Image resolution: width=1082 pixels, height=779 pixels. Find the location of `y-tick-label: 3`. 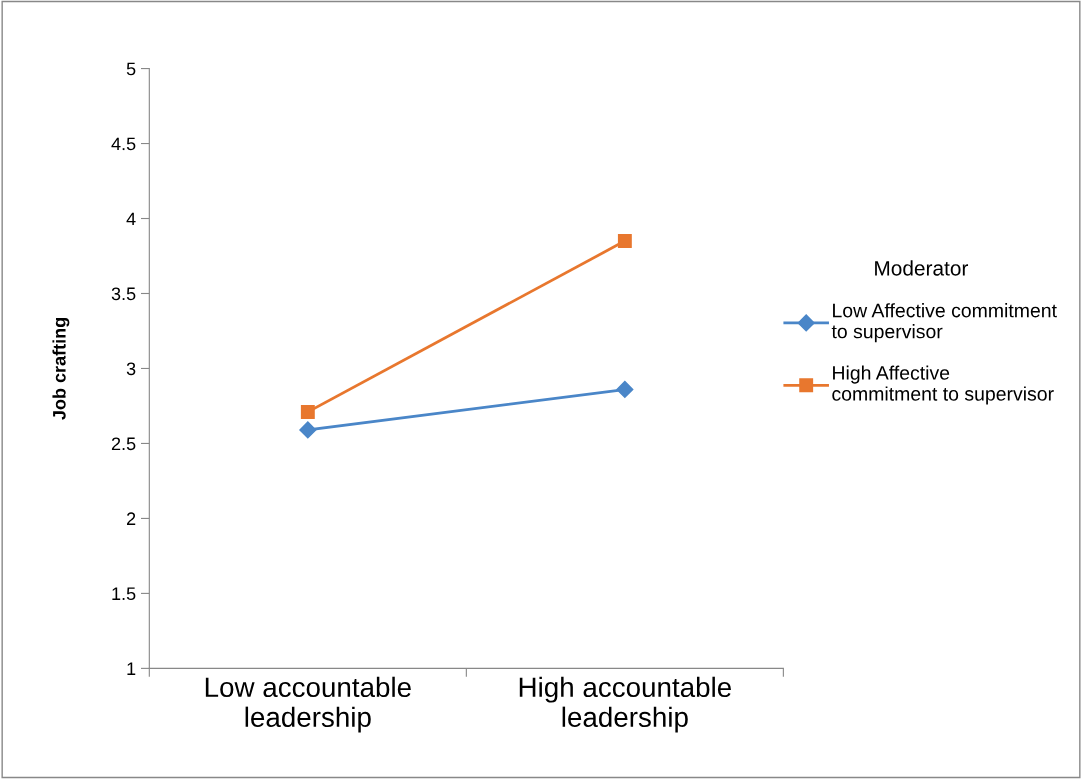

y-tick-label: 3 is located at coordinates (131, 369).